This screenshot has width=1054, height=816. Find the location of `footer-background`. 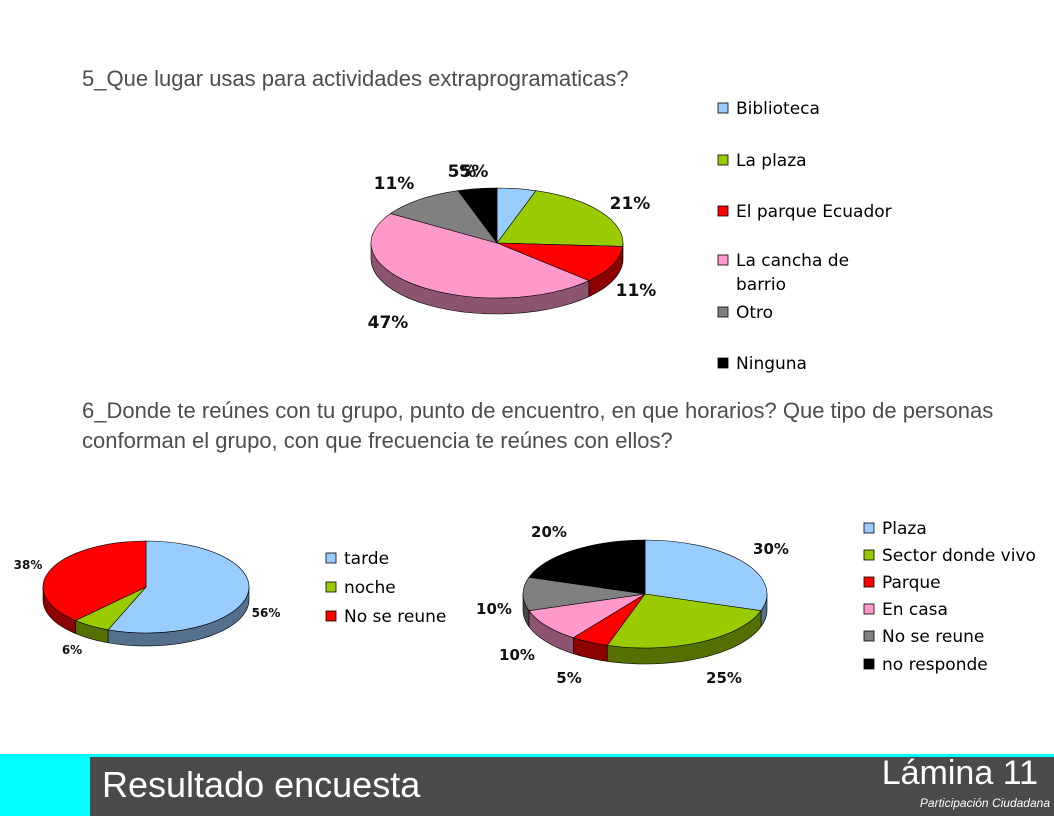

footer-background is located at coordinates (572, 786).